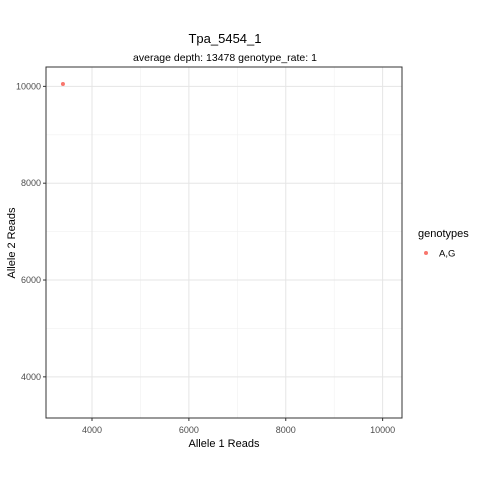  What do you see at coordinates (443, 244) in the screenshot?
I see `legend: genotypes A,G` at bounding box center [443, 244].